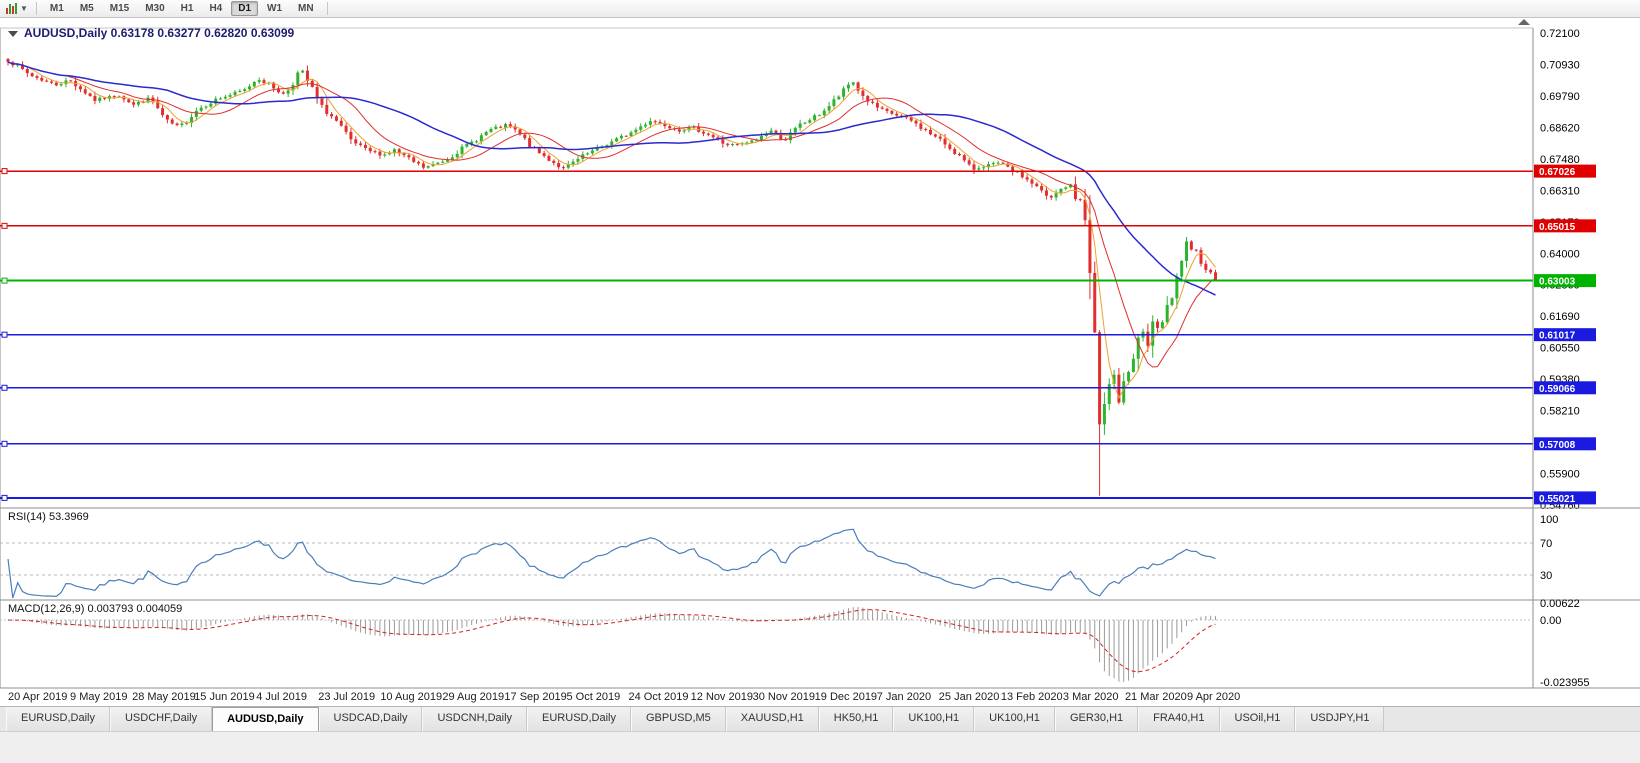 Image resolution: width=1640 pixels, height=763 pixels. What do you see at coordinates (475, 719) in the screenshot?
I see `chart-tab-usdcnh-daily: USDCNH,Daily` at bounding box center [475, 719].